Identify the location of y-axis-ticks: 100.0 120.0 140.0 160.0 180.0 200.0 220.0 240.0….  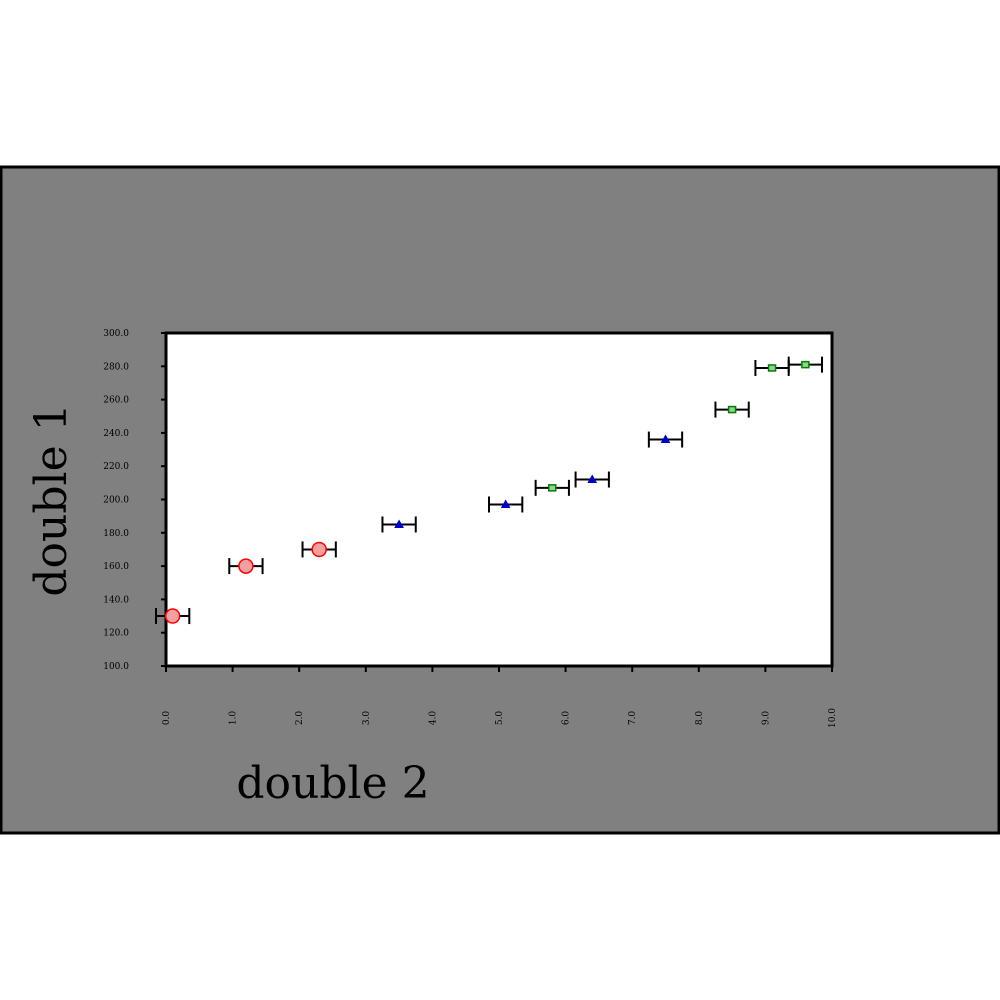
(134, 500).